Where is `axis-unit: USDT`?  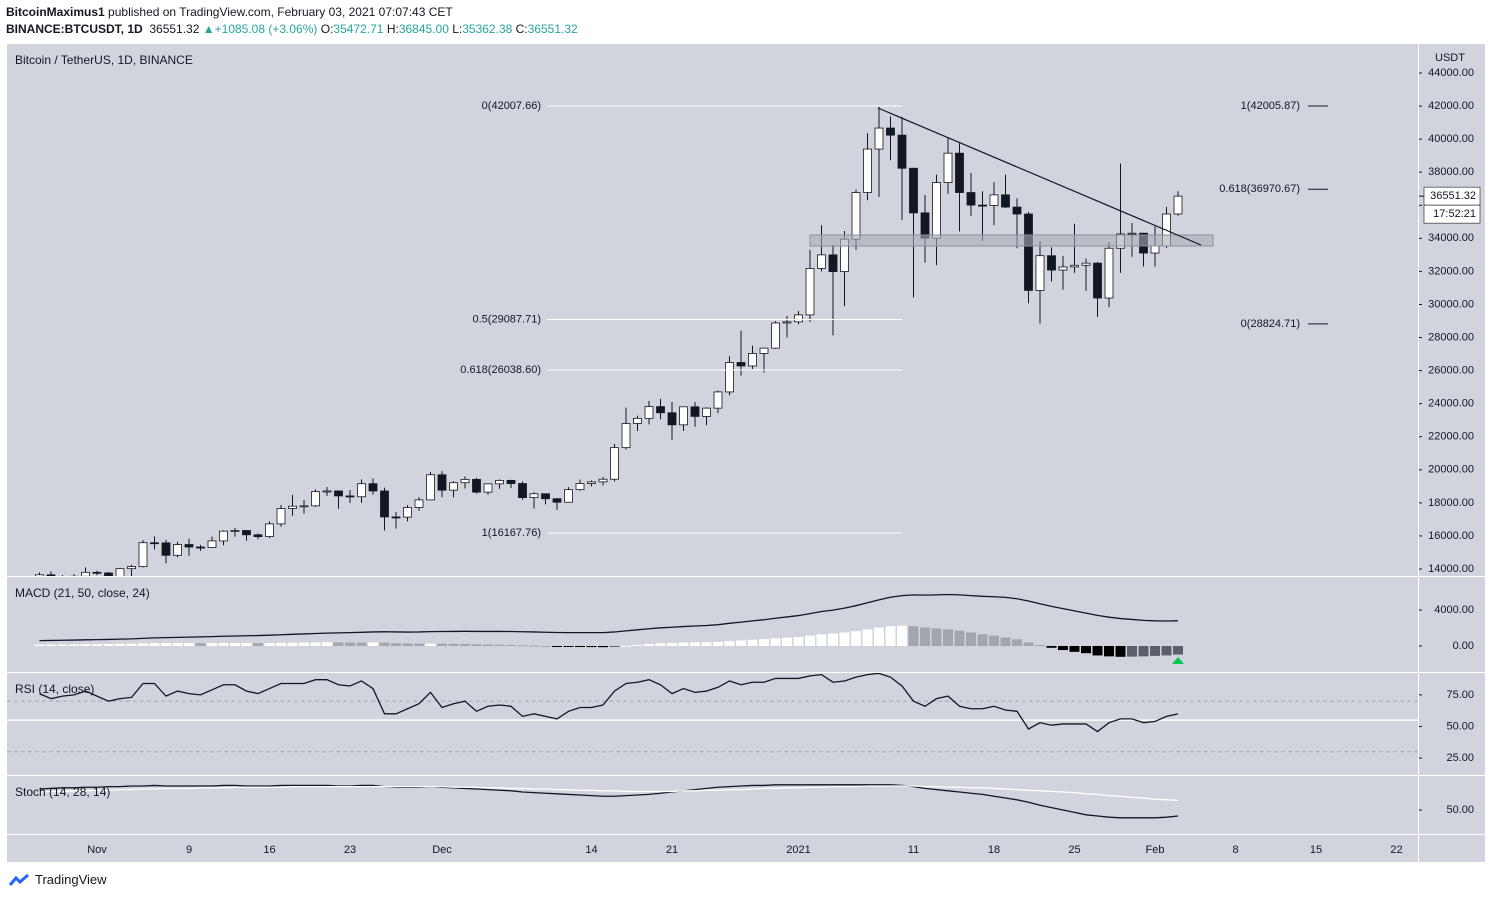
axis-unit: USDT is located at coordinates (1450, 58).